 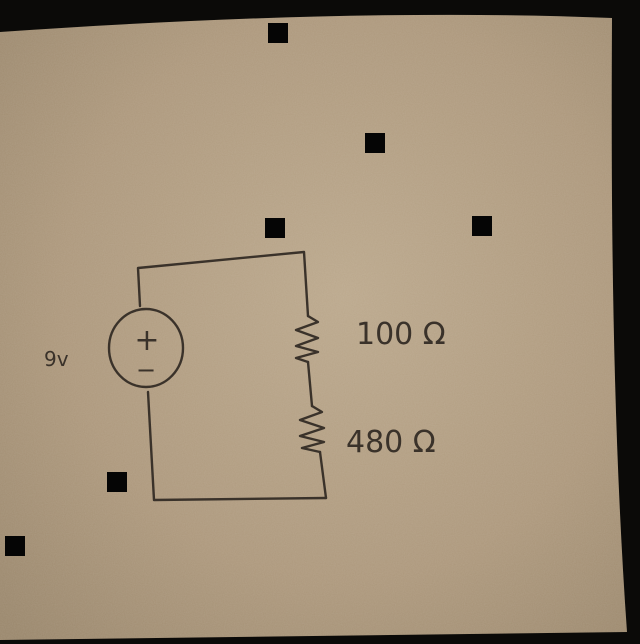 I want to click on source-minus-sign: −, so click(x=146, y=370).